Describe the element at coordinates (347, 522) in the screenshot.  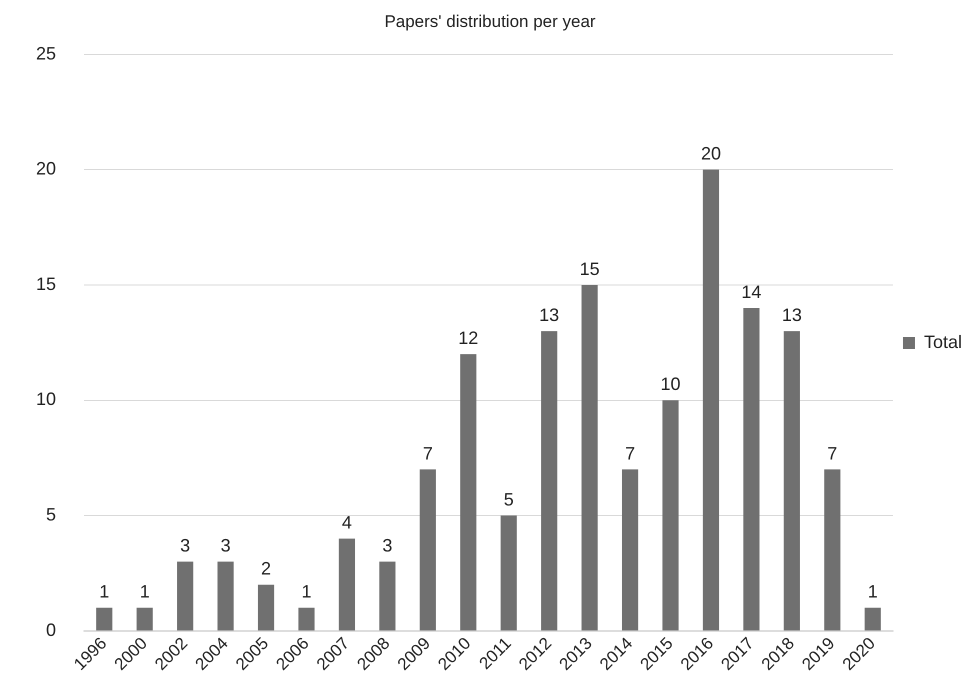
I see `data-label: 4` at that location.